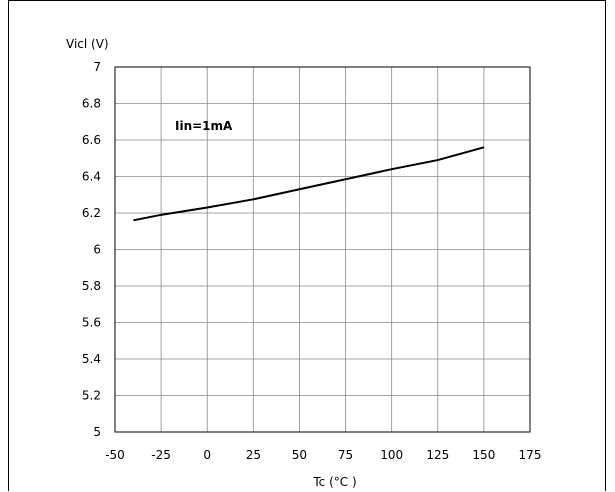 The height and width of the screenshot is (492, 615). What do you see at coordinates (91, 396) in the screenshot?
I see `y-tick-label: 5.2` at bounding box center [91, 396].